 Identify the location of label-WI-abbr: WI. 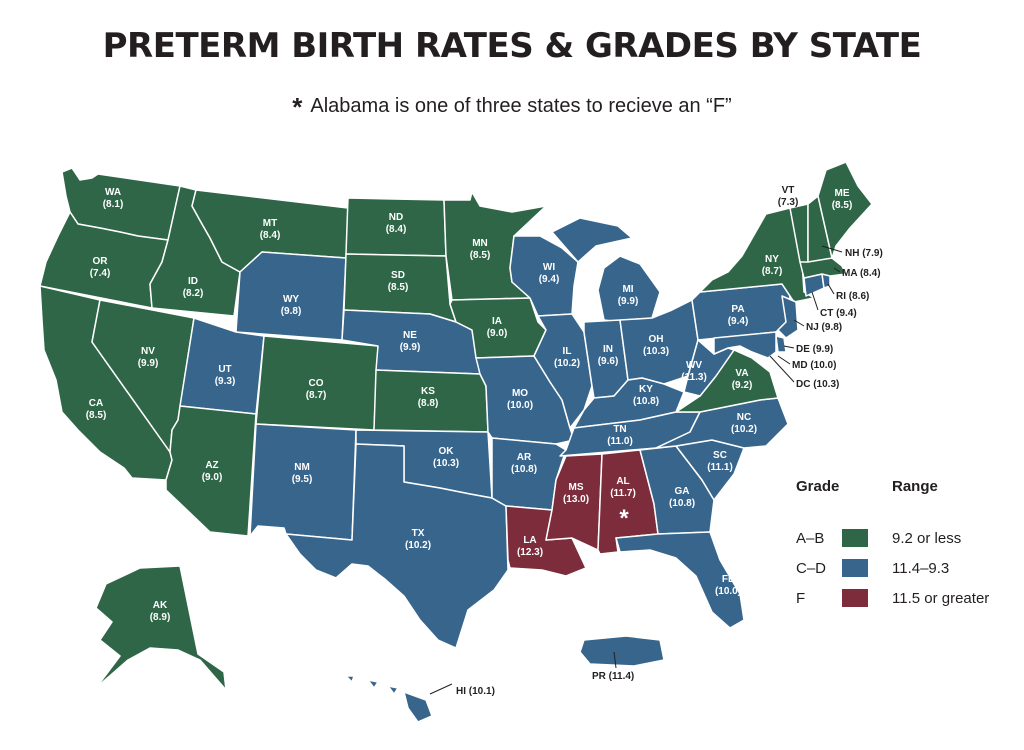
(549, 267).